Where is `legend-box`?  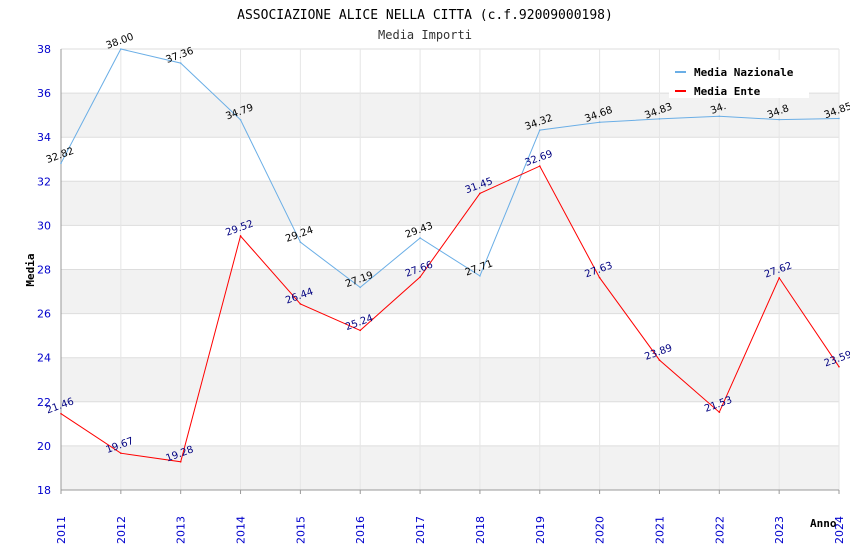
legend-box is located at coordinates (739, 79).